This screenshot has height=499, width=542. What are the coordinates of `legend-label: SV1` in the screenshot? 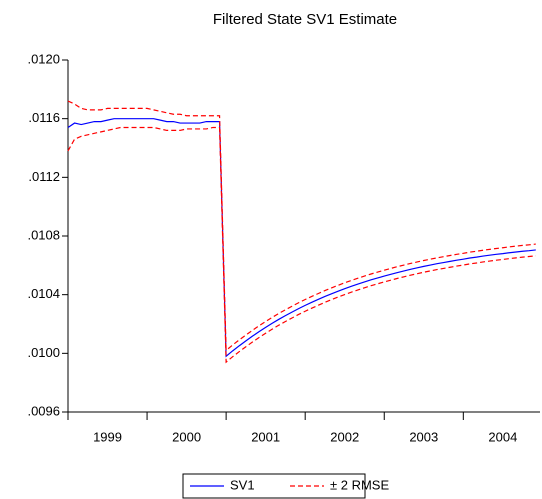 It's located at (242, 484).